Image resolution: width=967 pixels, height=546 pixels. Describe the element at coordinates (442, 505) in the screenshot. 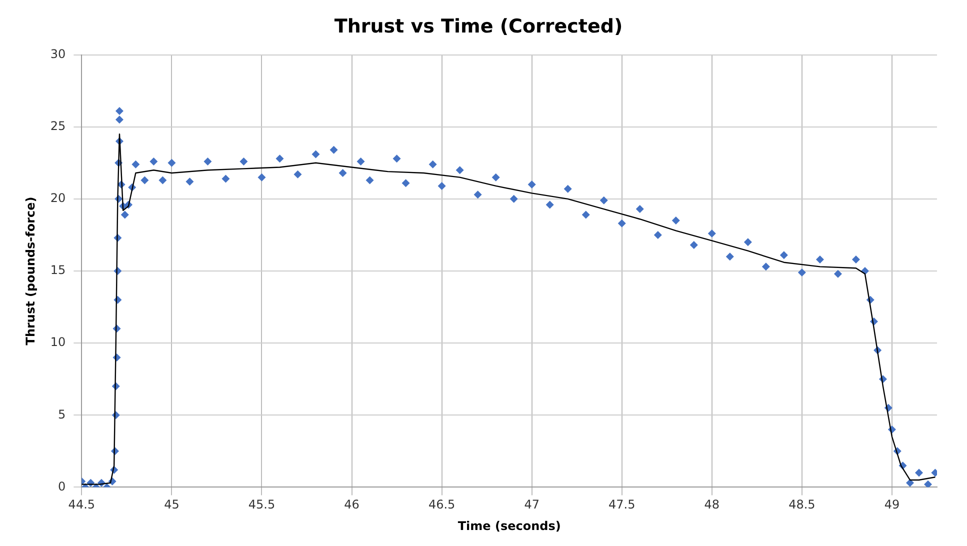

I see `x-tick-label: 46.5` at that location.